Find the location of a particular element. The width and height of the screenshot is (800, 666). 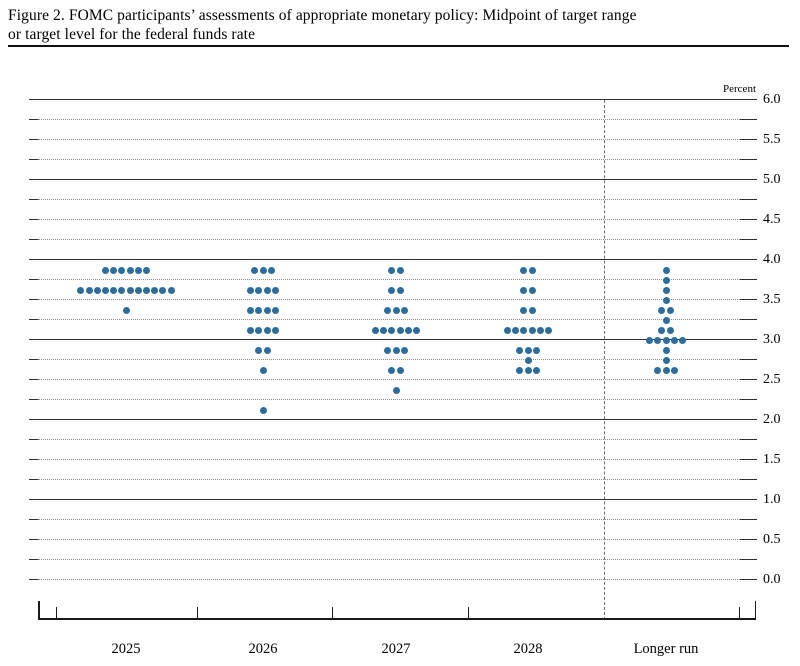

fomc-dot-2026-3.875 is located at coordinates (263, 270).